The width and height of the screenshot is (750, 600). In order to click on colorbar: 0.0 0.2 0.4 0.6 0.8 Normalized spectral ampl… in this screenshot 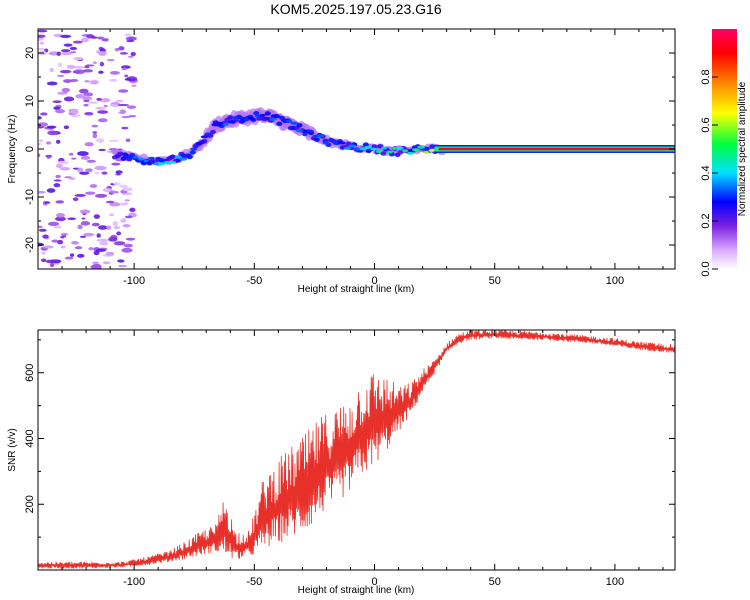, I will do `click(724, 153)`.